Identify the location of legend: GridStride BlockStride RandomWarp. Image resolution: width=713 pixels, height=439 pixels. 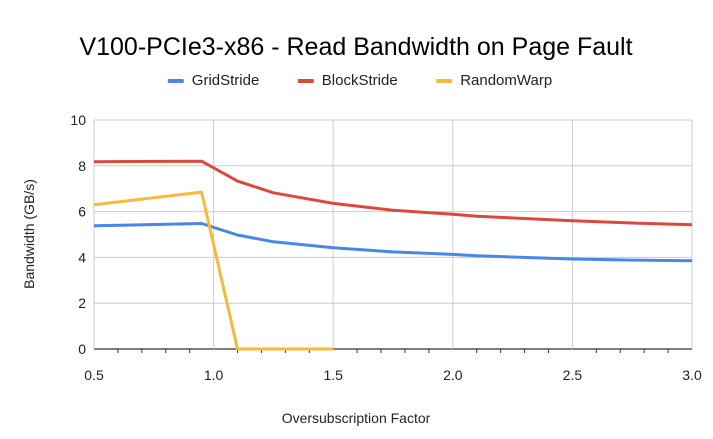
(359, 80).